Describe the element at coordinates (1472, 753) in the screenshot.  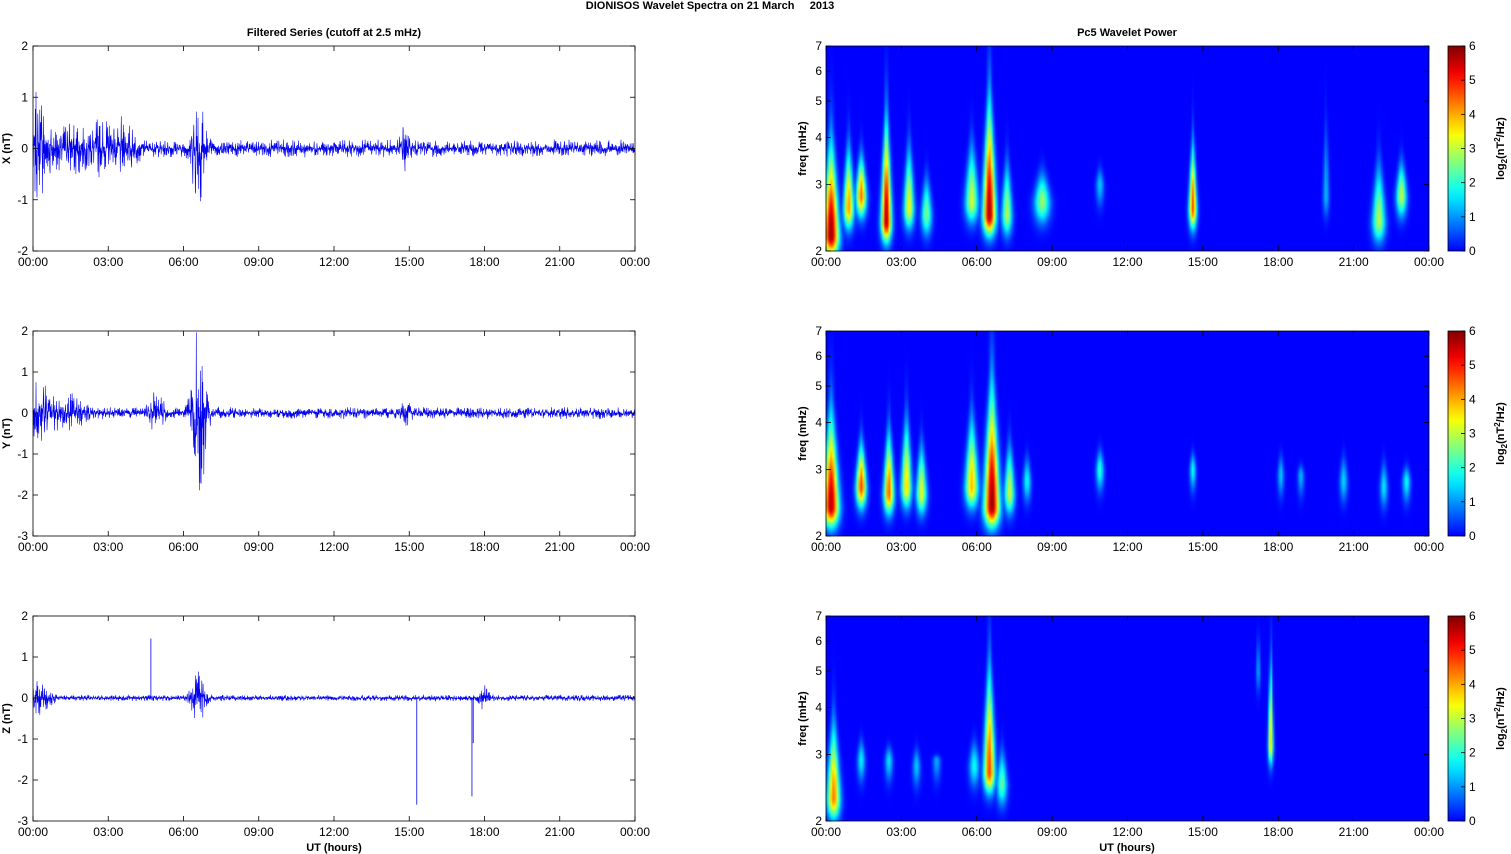
I see `colorbar-tick-label: 2` at that location.